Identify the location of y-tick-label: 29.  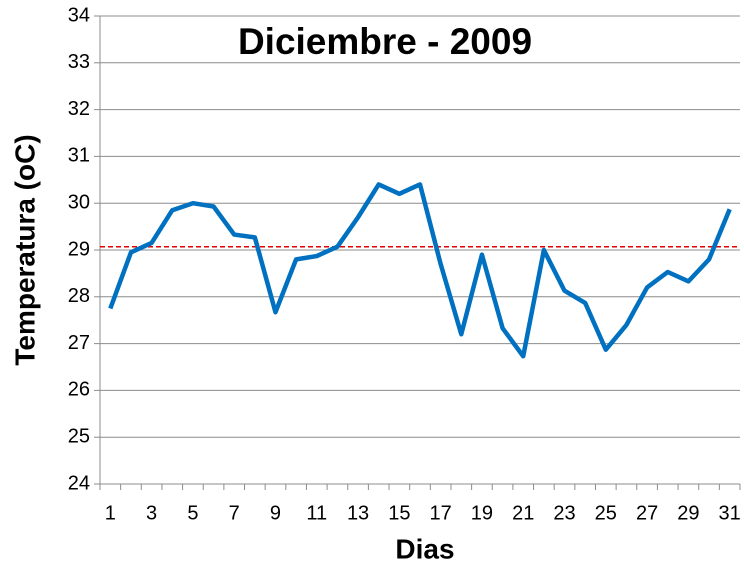
(79, 249).